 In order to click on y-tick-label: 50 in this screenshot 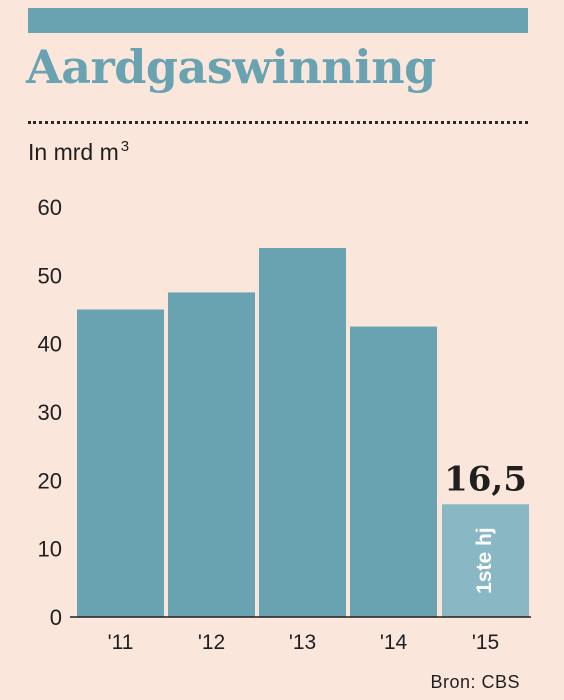, I will do `click(50, 275)`.